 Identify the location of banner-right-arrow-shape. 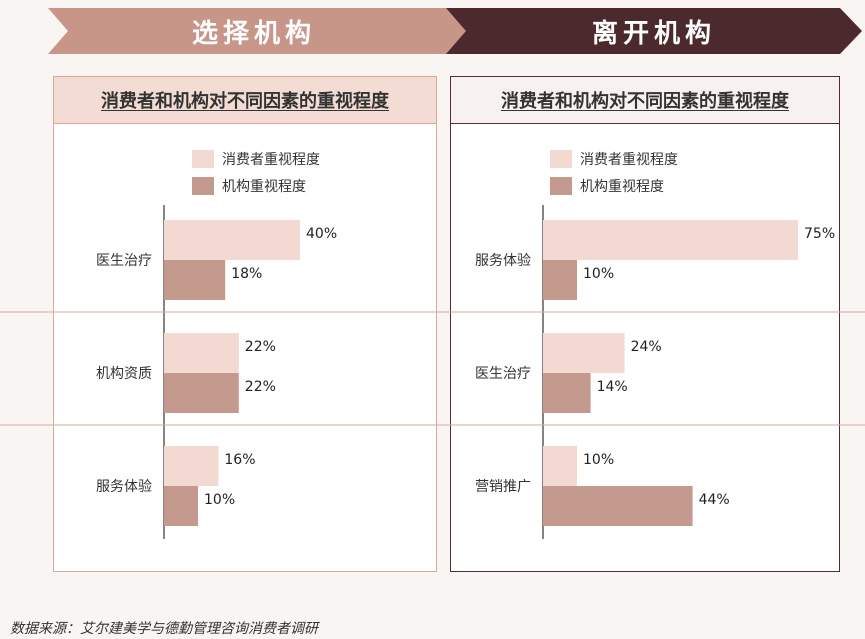
(654, 31).